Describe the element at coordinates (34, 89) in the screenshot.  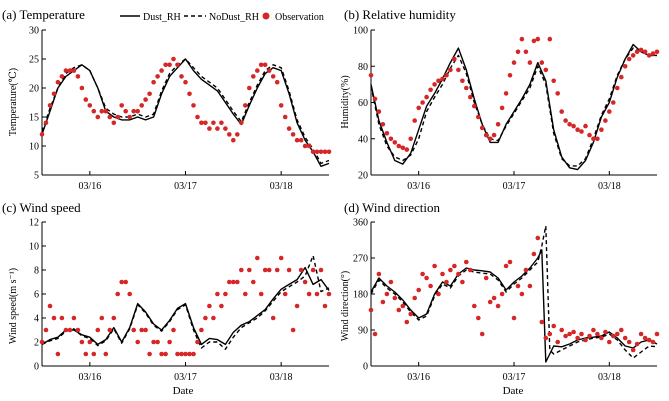
I see `y-tick-label: 20` at that location.